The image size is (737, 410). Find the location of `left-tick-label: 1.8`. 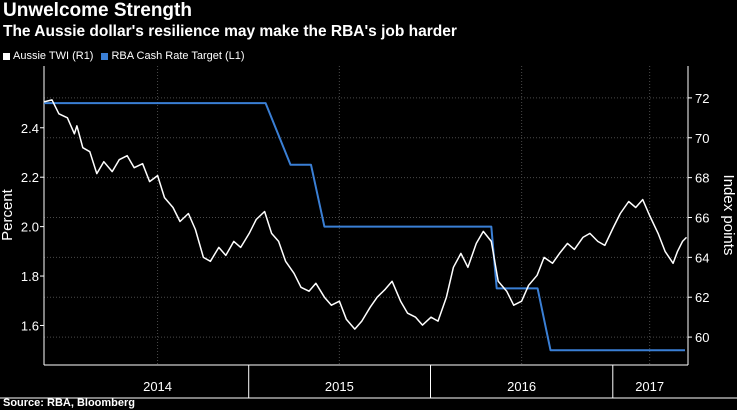

left-tick-label: 1.8 is located at coordinates (30, 276).